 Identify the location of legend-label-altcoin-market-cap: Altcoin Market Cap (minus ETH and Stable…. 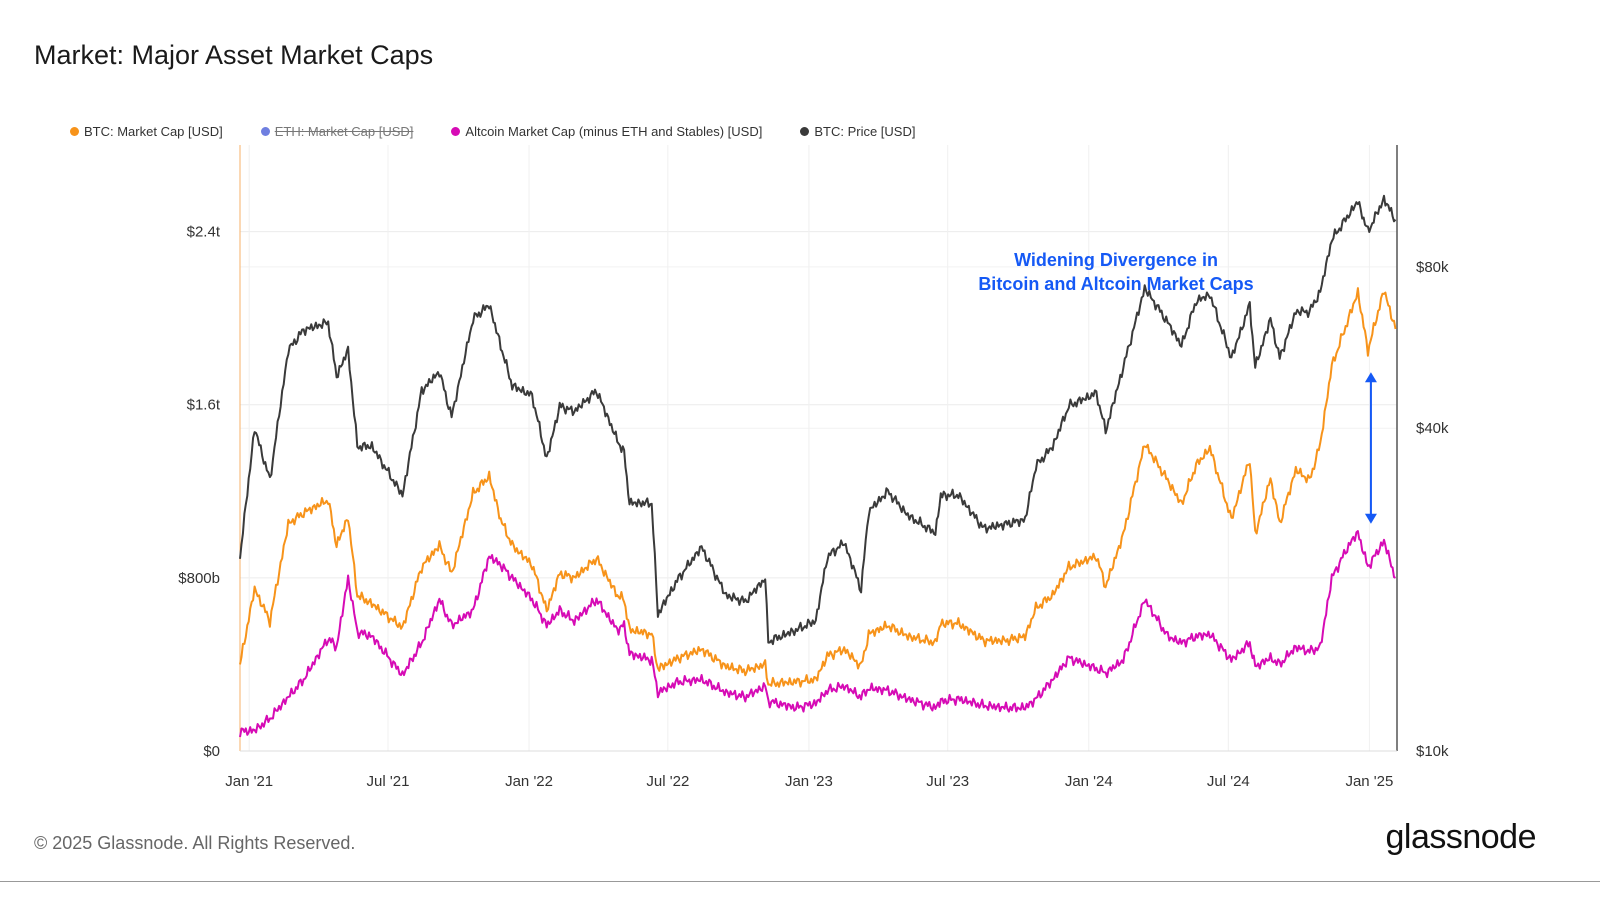
(614, 131).